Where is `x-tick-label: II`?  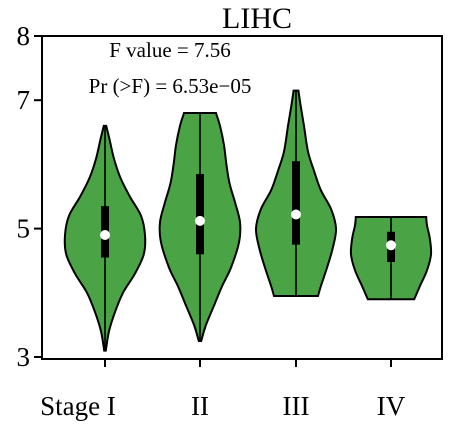 x-tick-label: II is located at coordinates (200, 406).